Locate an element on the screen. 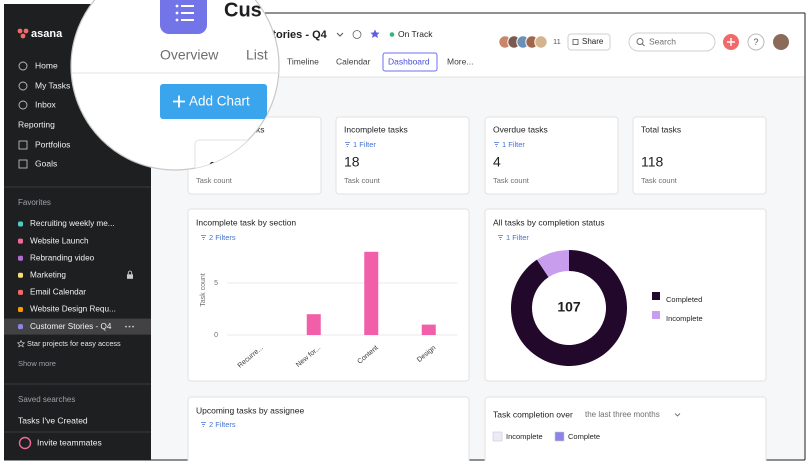  favorite-item: Marketing is located at coordinates (48, 274).